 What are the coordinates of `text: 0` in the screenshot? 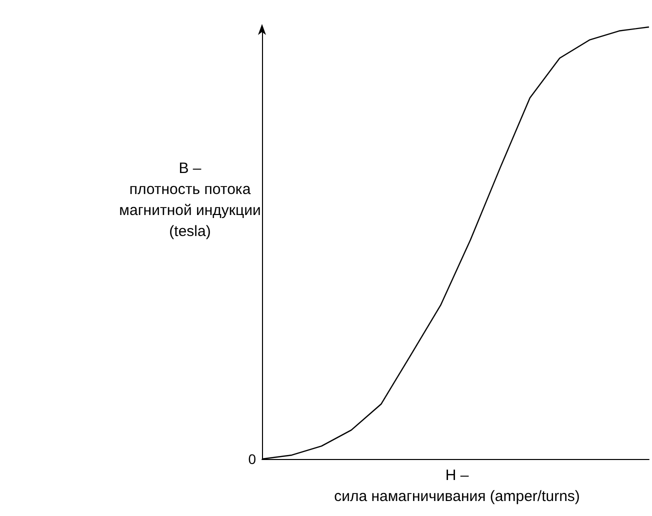 It's located at (252, 459).